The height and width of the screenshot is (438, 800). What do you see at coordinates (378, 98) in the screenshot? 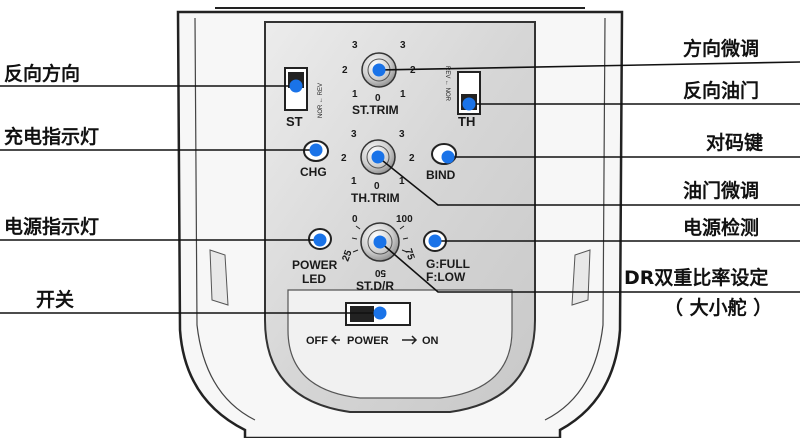
I see `st-trim-tick-0: 0` at bounding box center [378, 98].